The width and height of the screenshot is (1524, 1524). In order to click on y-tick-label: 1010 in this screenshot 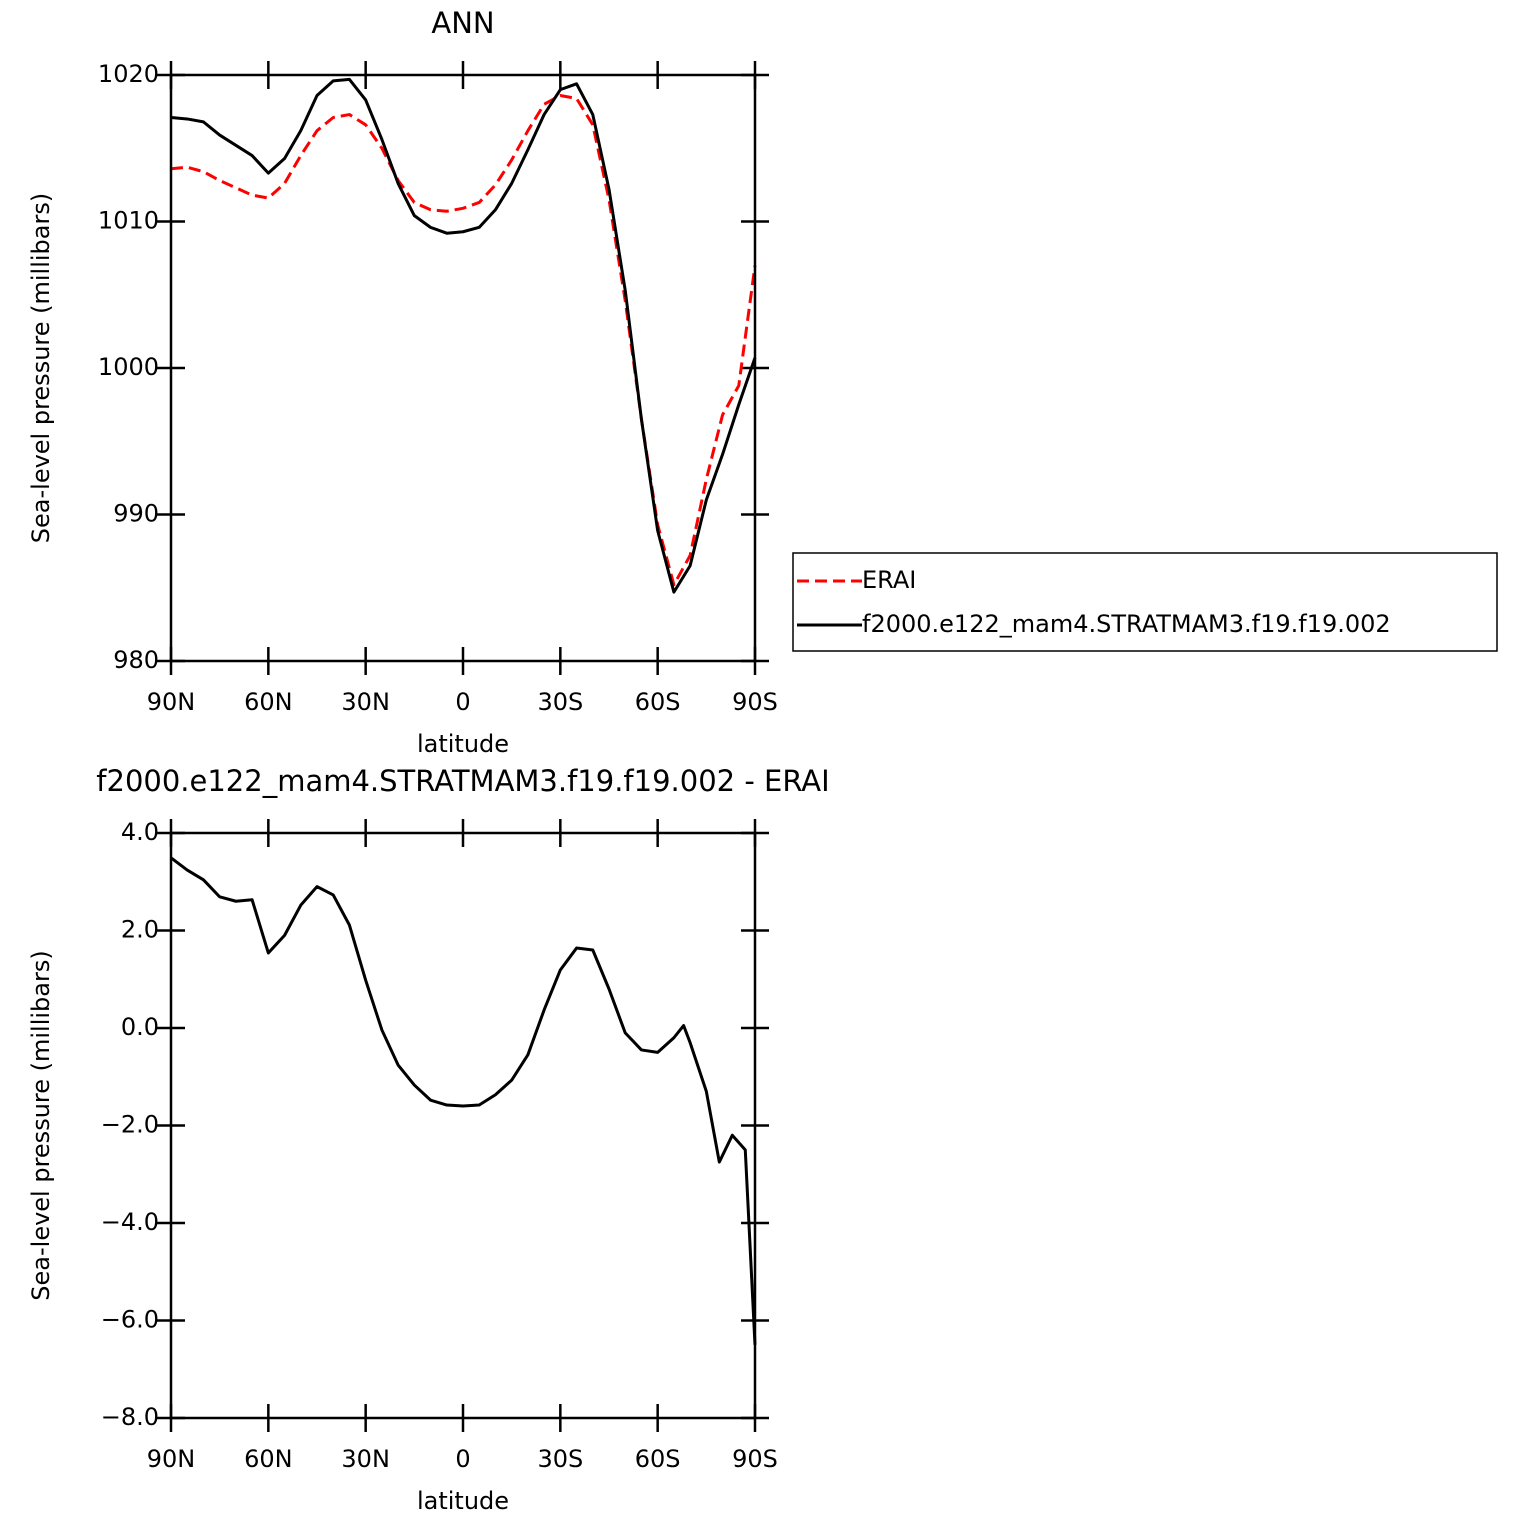, I will do `click(128, 221)`.